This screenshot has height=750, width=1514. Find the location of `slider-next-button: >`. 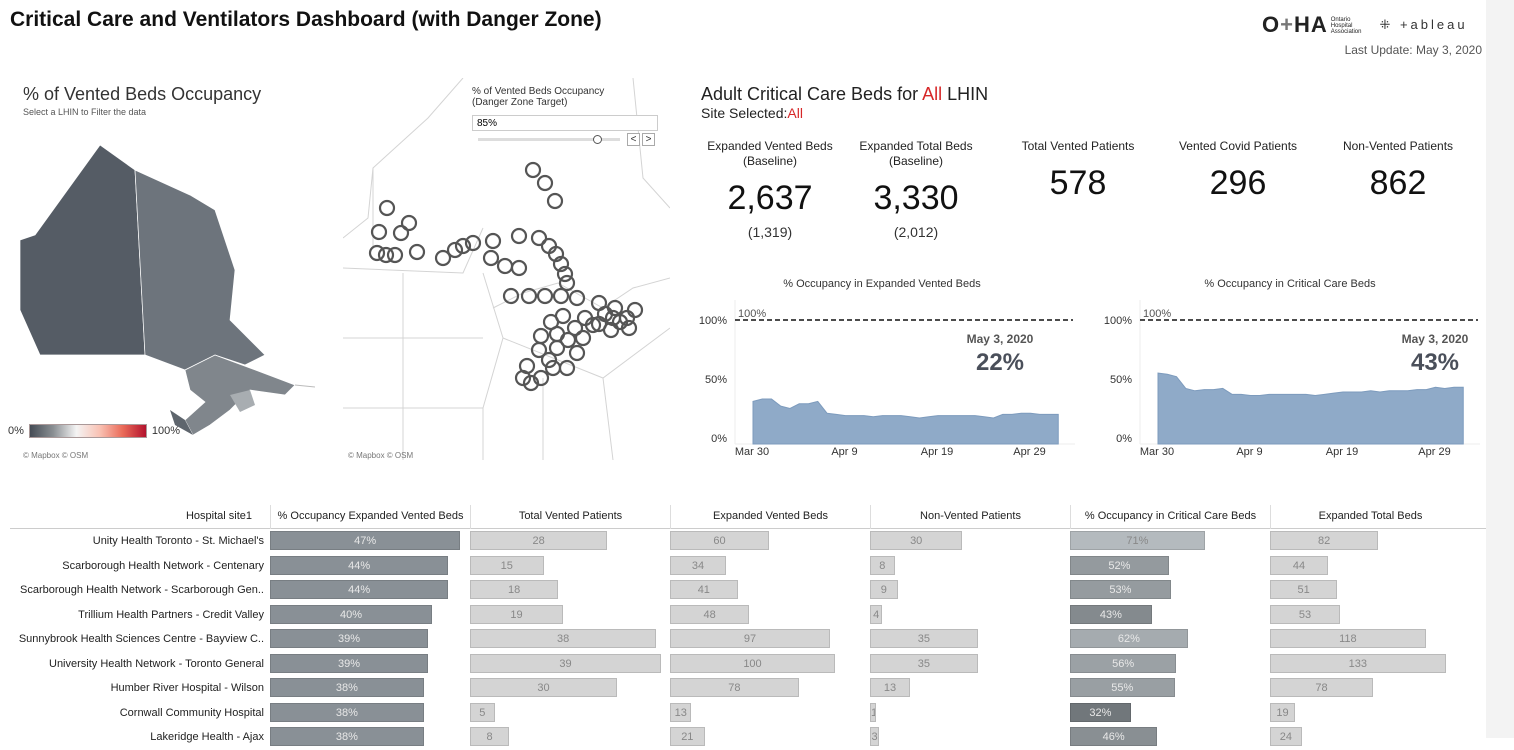

slider-next-button: > is located at coordinates (648, 139).